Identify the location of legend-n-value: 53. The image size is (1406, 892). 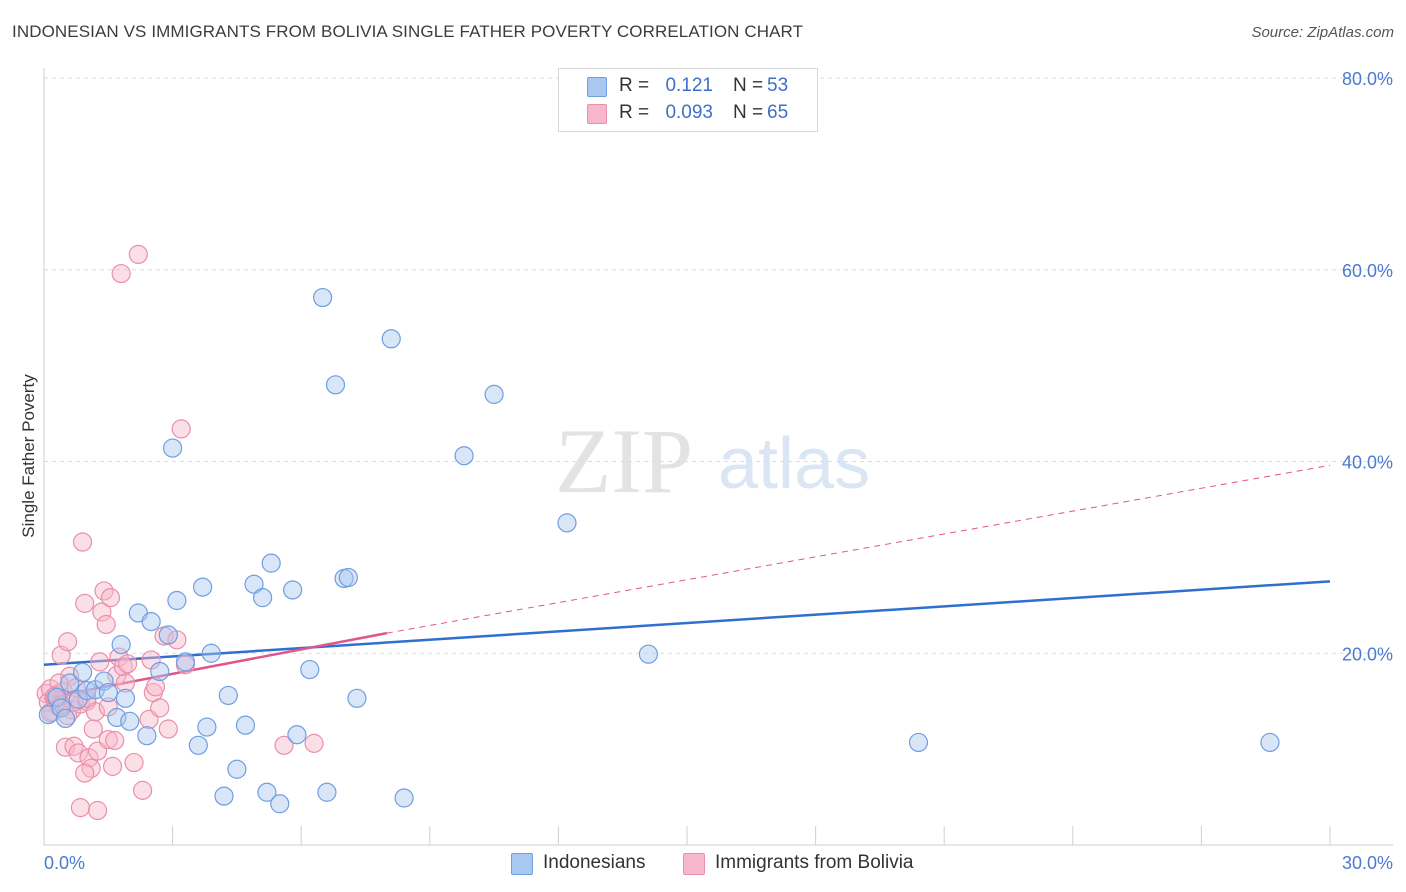
(778, 85).